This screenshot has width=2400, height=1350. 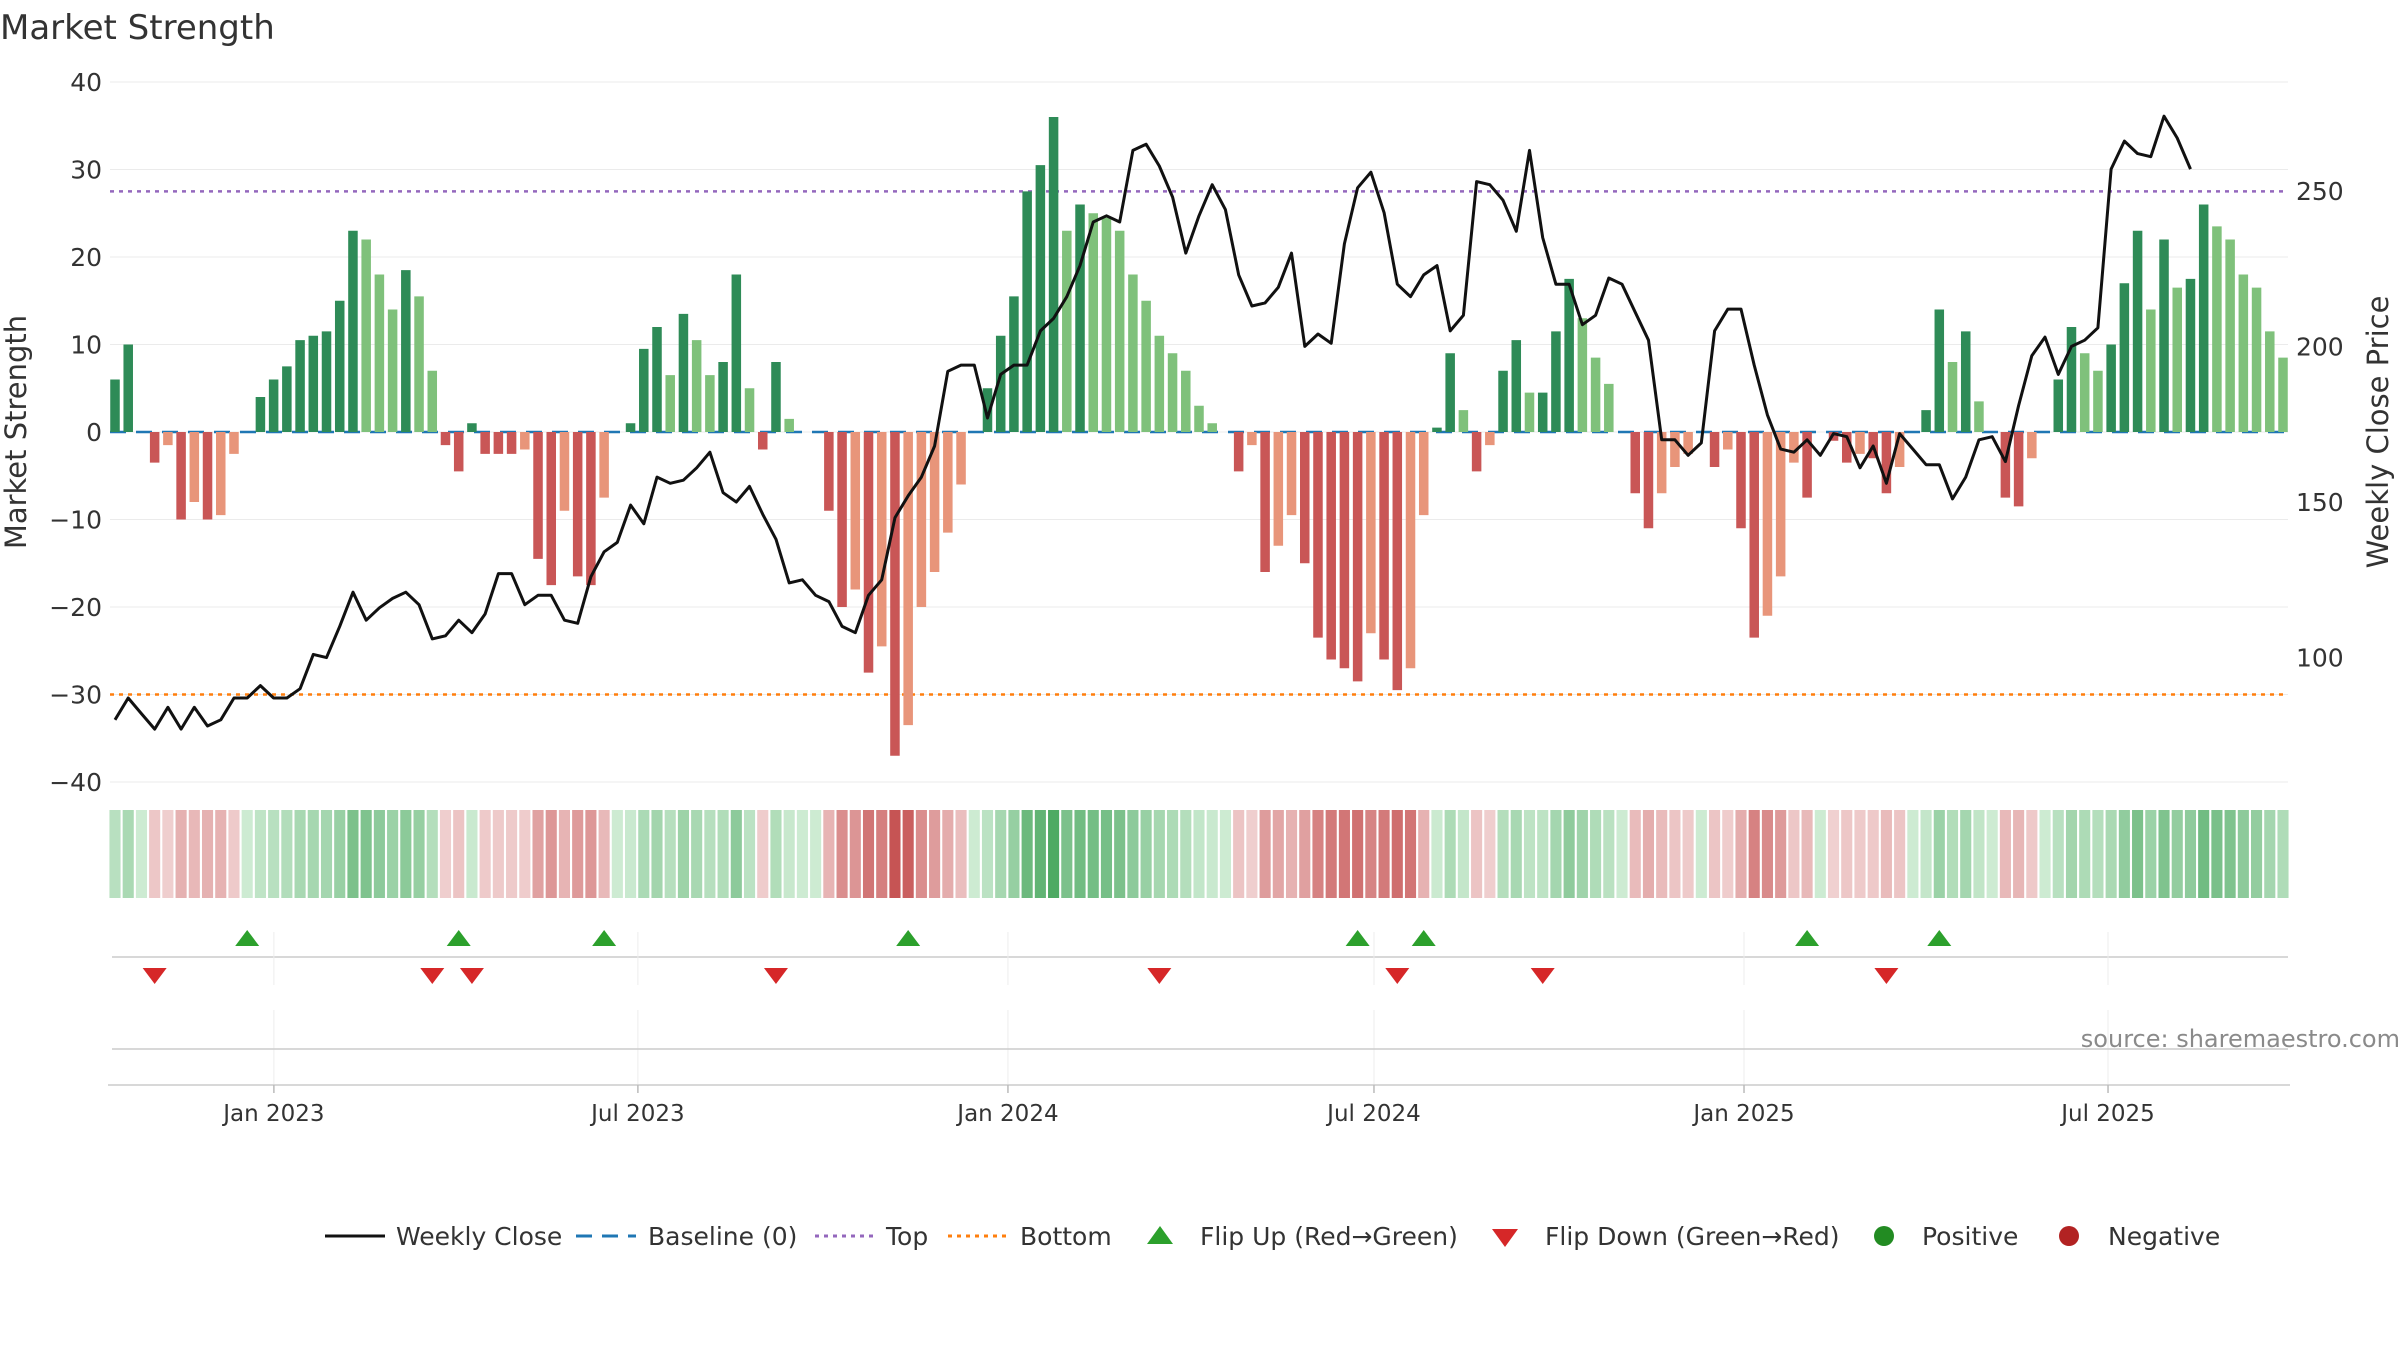 I want to click on legend-flip-up-label: Flip Up (Red→Green), so click(x=1329, y=1236).